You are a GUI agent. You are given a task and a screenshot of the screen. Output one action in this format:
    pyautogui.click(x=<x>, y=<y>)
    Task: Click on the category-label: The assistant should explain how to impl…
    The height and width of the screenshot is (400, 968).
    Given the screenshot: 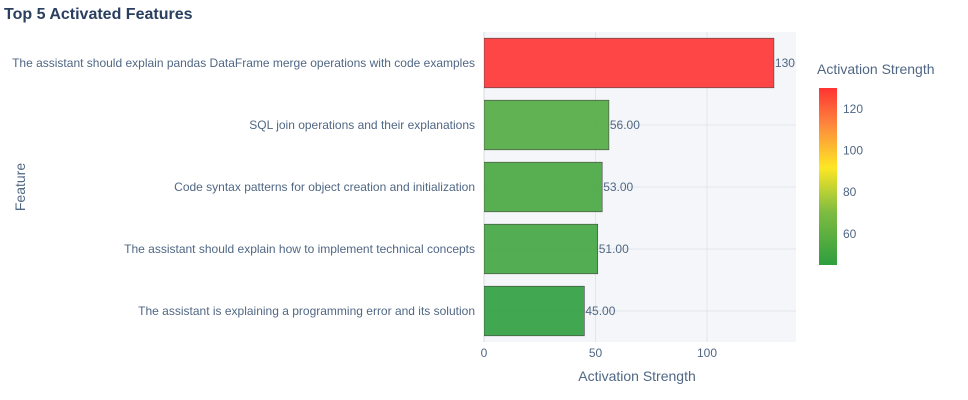 What is the action you would take?
    pyautogui.click(x=299, y=249)
    